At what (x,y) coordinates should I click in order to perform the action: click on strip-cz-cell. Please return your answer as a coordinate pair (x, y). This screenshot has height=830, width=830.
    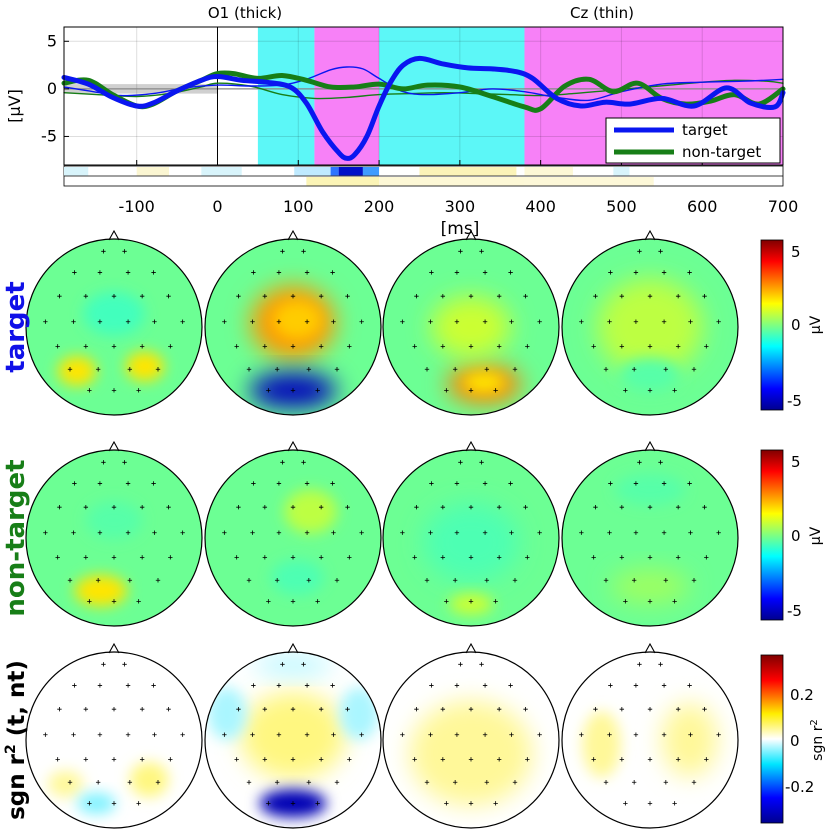
    Looking at the image, I should click on (452, 181).